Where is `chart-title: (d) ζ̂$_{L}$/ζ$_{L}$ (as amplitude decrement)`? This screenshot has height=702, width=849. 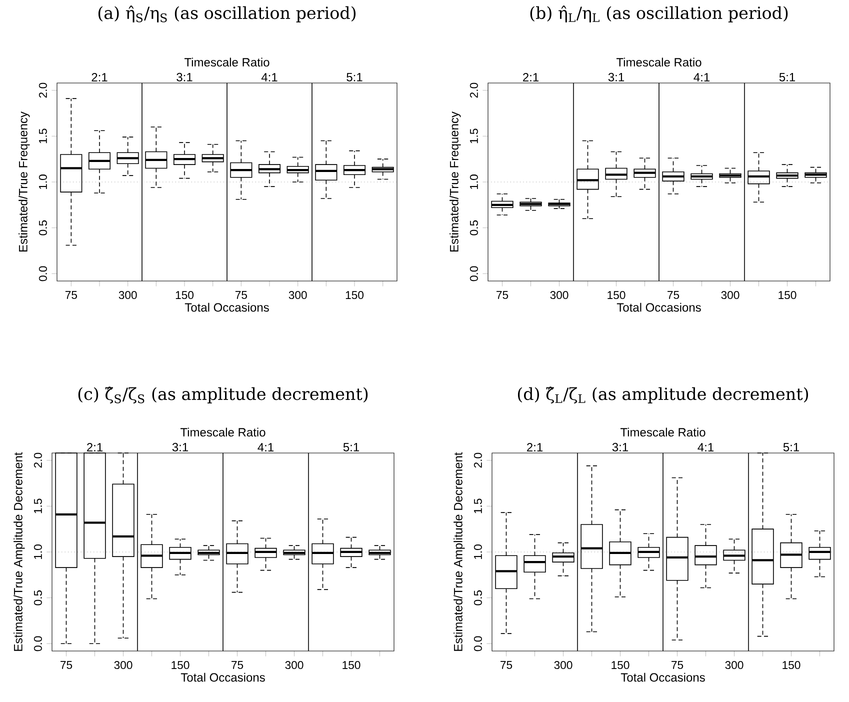
chart-title: (d) ζ̂$_{L}$/ζ$_{L}$ (as amplitude decrement) is located at coordinates (663, 395).